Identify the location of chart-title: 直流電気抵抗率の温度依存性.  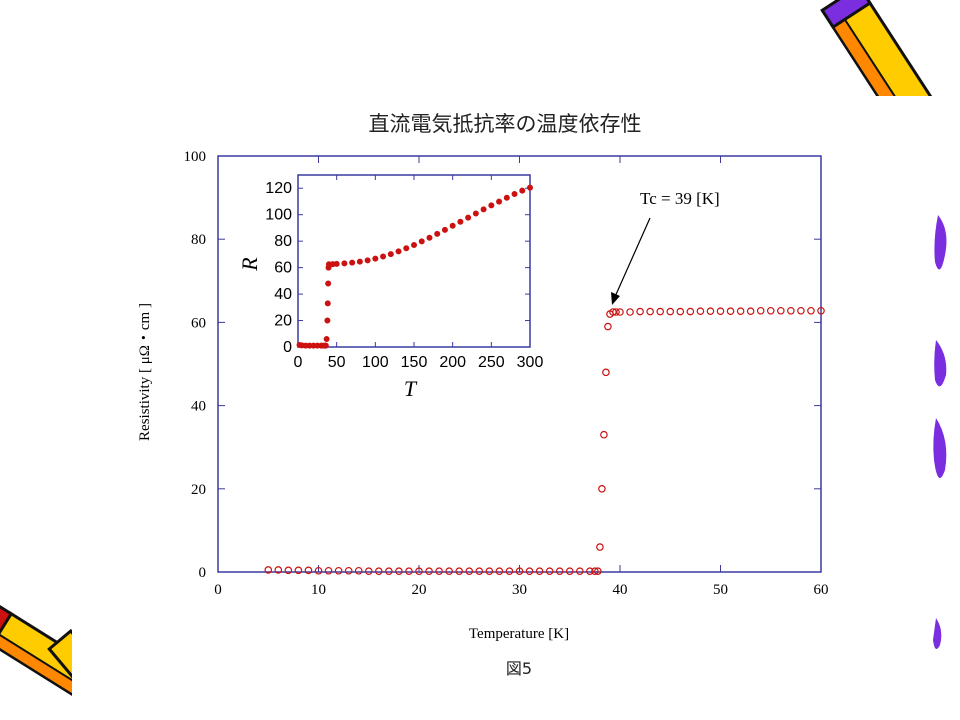
(505, 124).